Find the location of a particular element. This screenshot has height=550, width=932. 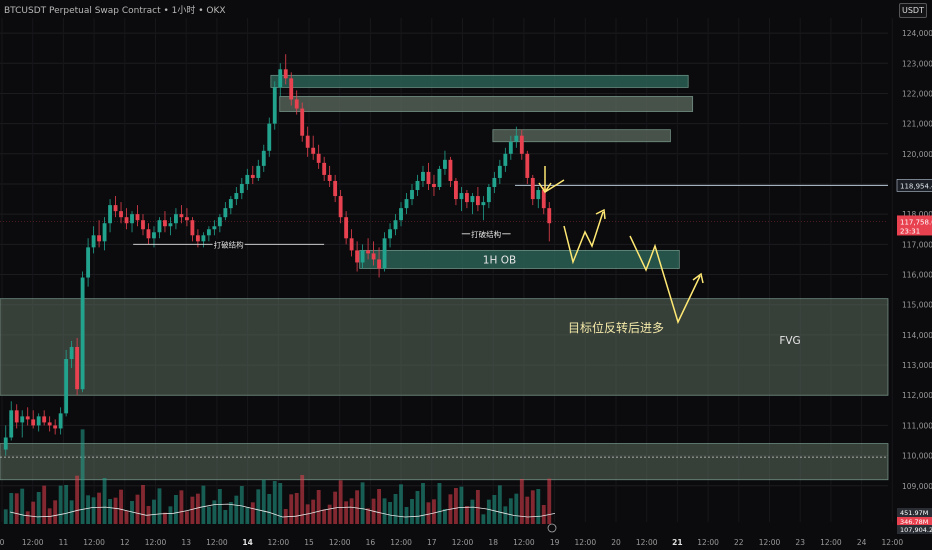

y-tick-label: 117,000.0 is located at coordinates (917, 244).